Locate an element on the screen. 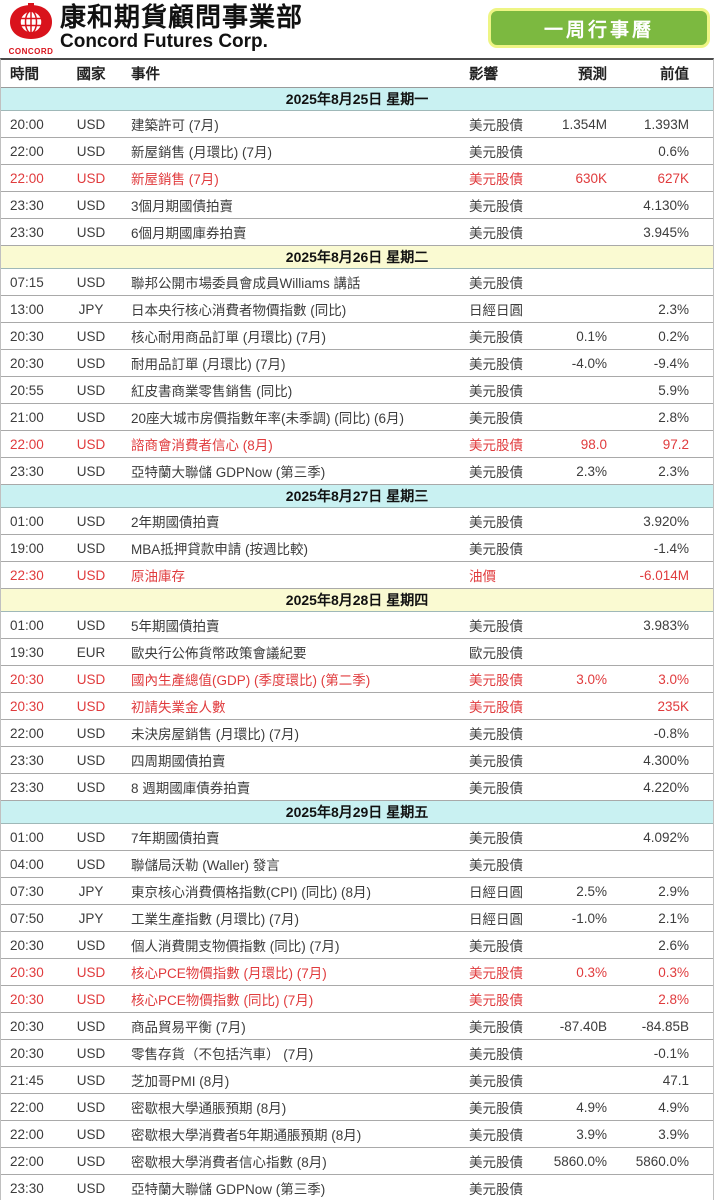 This screenshot has width=714, height=1200. event-previous: 2.8% is located at coordinates (673, 999).